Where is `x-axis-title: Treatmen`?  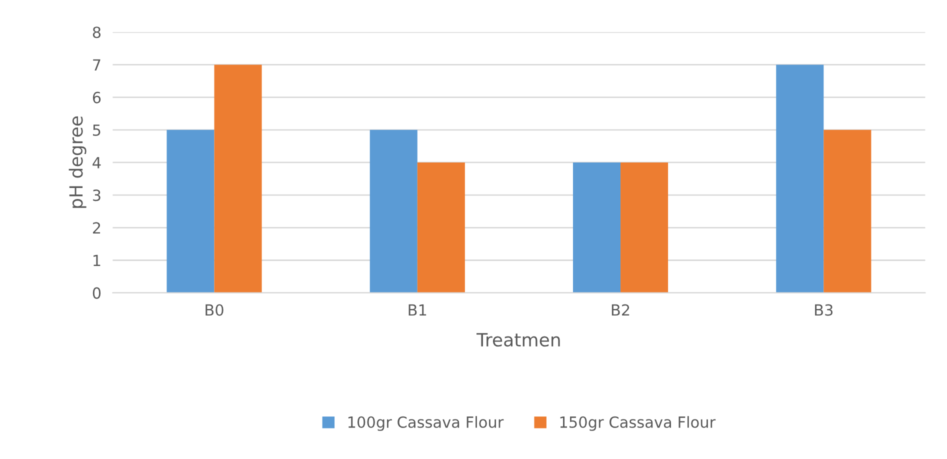
x-axis-title: Treatmen is located at coordinates (518, 340).